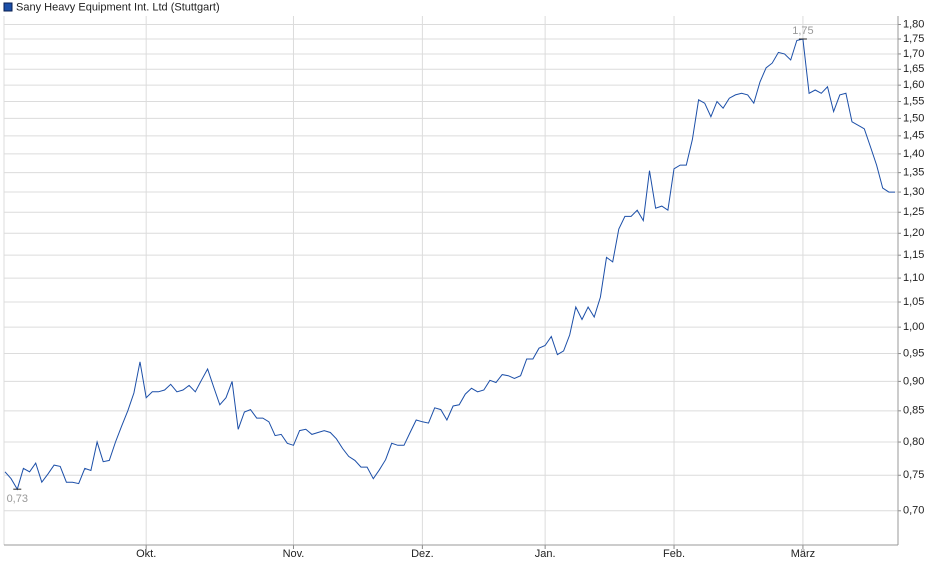  I want to click on y-tick-label: 1,65, so click(913, 69).